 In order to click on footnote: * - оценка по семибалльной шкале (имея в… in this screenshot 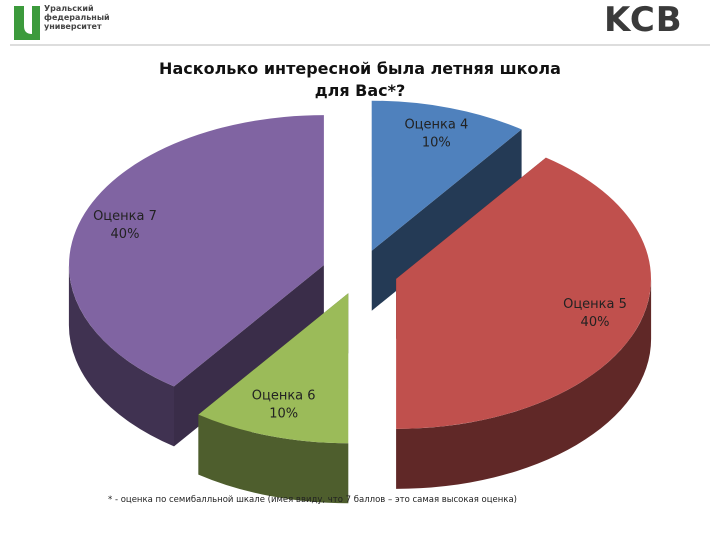, I will do `click(312, 500)`.